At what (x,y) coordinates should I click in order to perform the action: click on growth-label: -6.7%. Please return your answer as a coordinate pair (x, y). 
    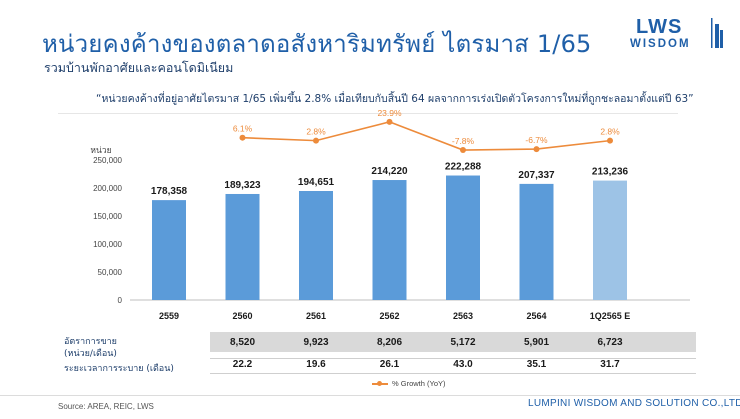
    Looking at the image, I should click on (536, 140).